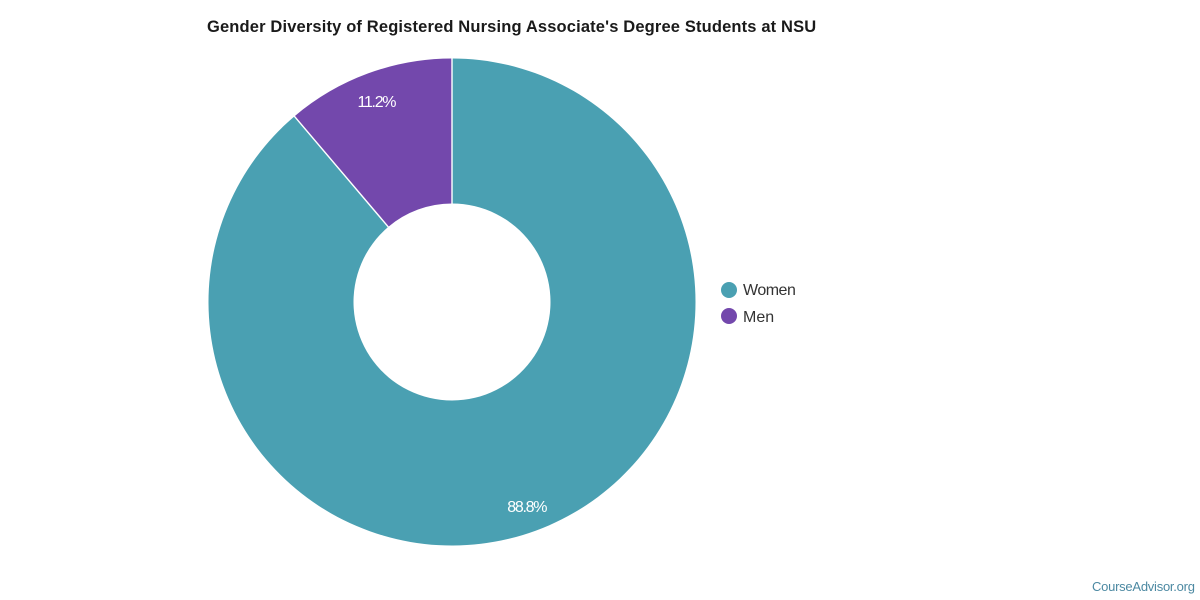  Describe the element at coordinates (527, 507) in the screenshot. I see `svg-text: 88.8%` at that location.